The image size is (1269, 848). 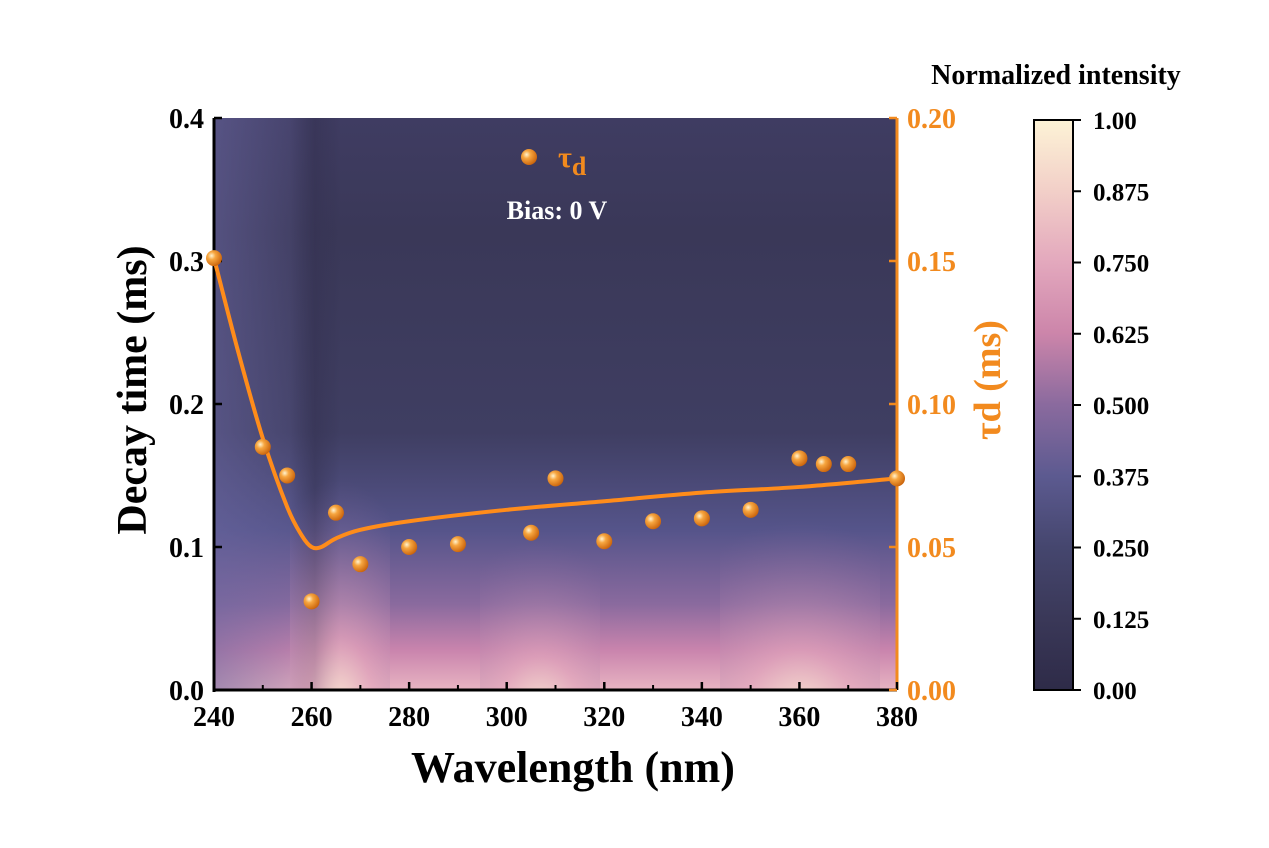 I want to click on x-tick-label: 320, so click(x=604, y=717).